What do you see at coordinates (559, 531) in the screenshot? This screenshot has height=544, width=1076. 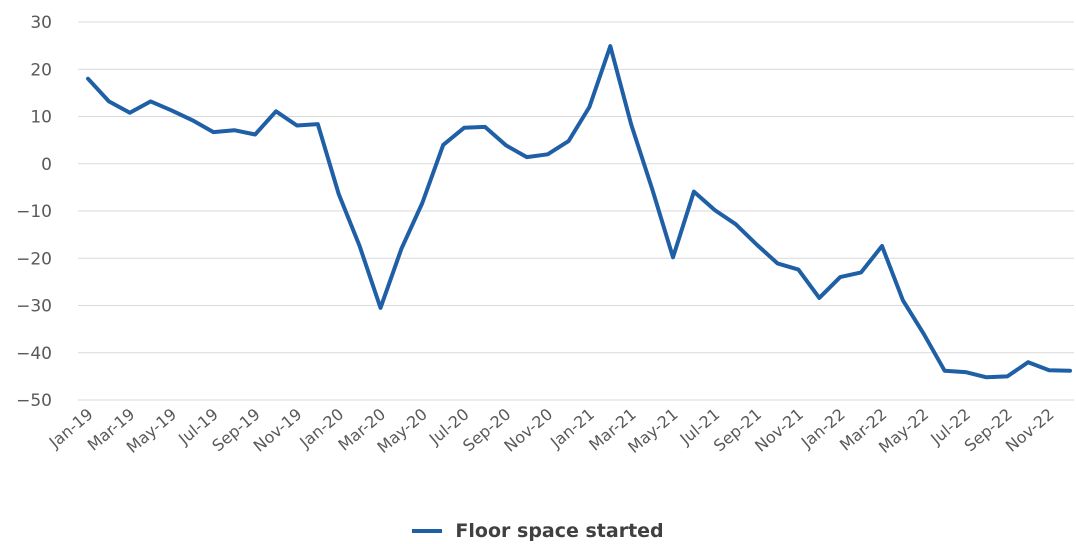 I see `legend-label: Floor space started` at bounding box center [559, 531].